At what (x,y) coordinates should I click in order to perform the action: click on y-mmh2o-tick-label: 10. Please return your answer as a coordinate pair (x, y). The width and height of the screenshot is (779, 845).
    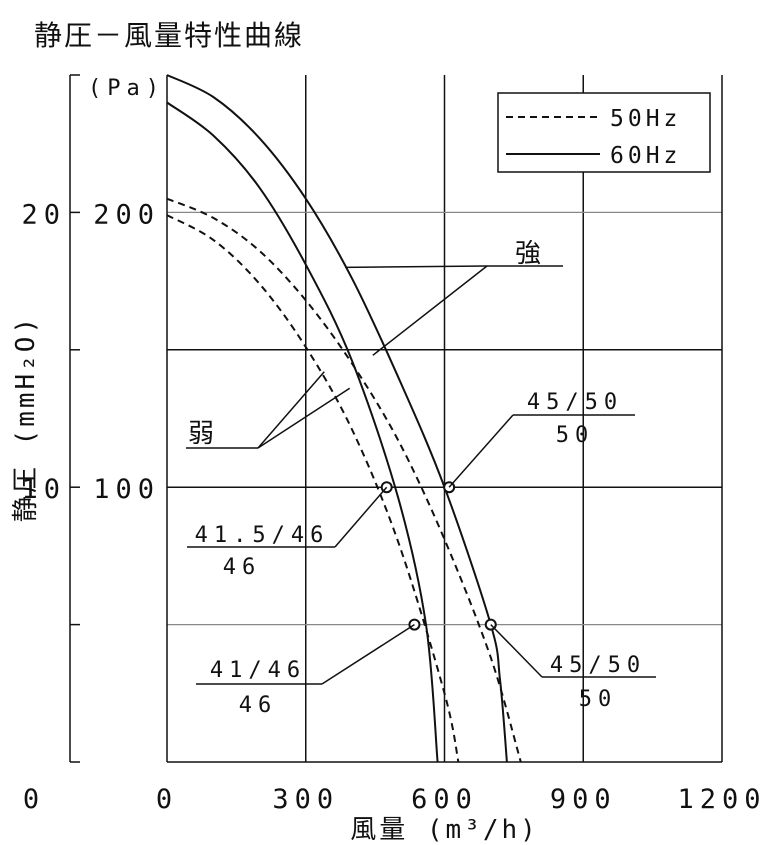
    Looking at the image, I should click on (43, 489).